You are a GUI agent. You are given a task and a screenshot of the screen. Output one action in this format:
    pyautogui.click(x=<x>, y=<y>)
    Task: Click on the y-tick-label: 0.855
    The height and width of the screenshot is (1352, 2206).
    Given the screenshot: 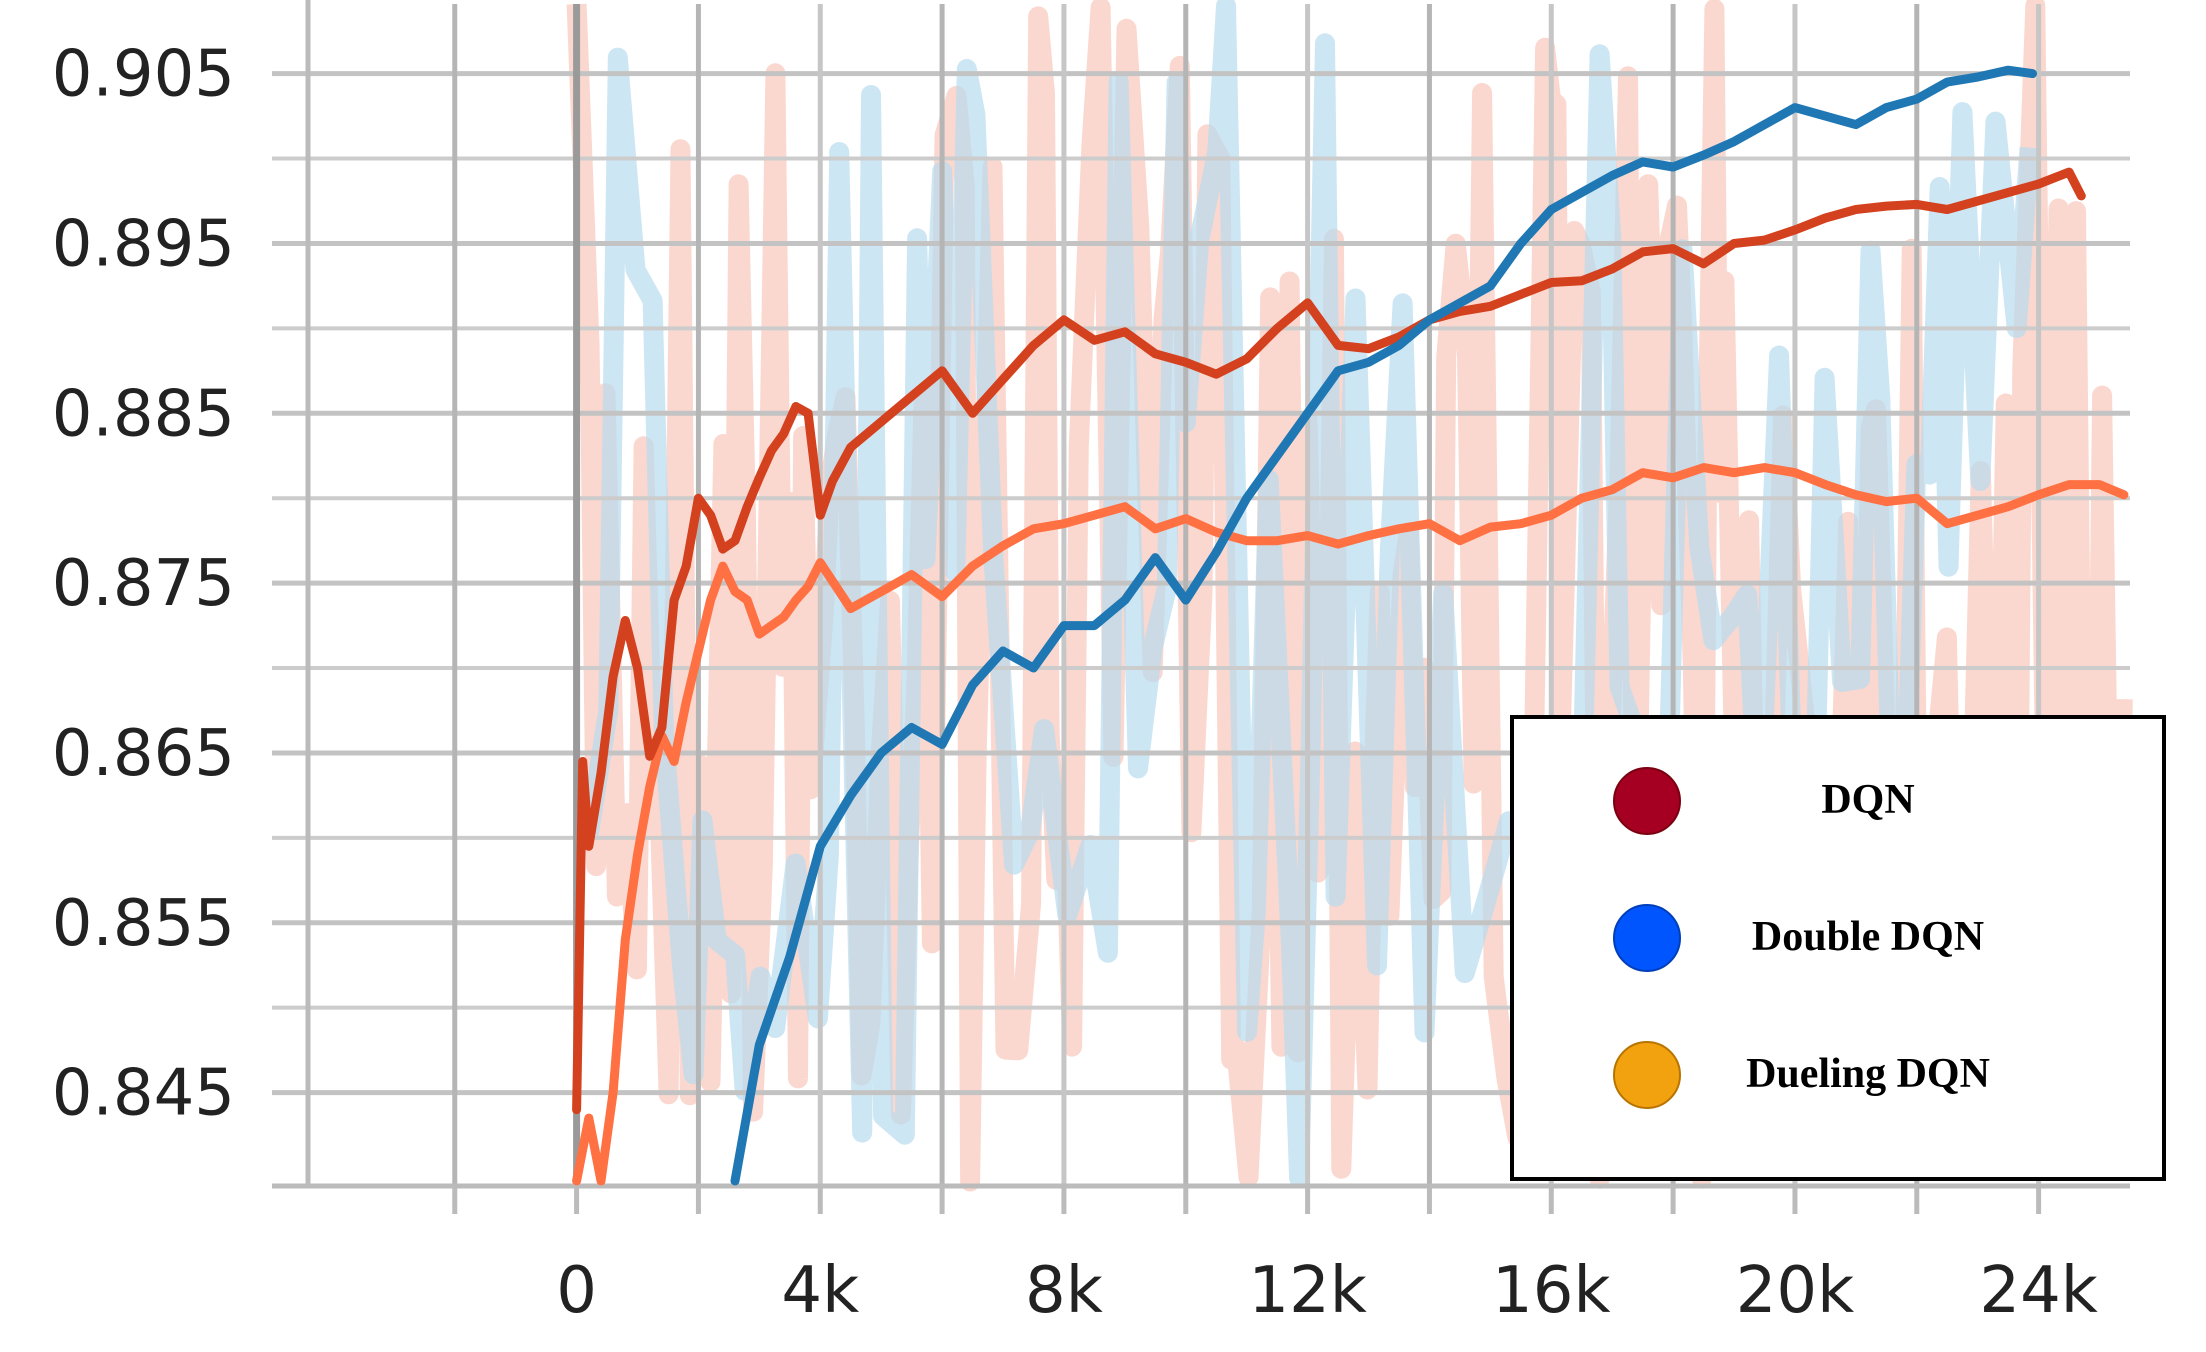 What is the action you would take?
    pyautogui.click(x=143, y=924)
    